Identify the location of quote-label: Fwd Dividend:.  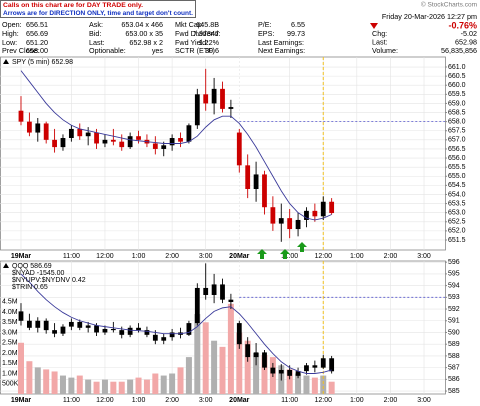
(198, 33).